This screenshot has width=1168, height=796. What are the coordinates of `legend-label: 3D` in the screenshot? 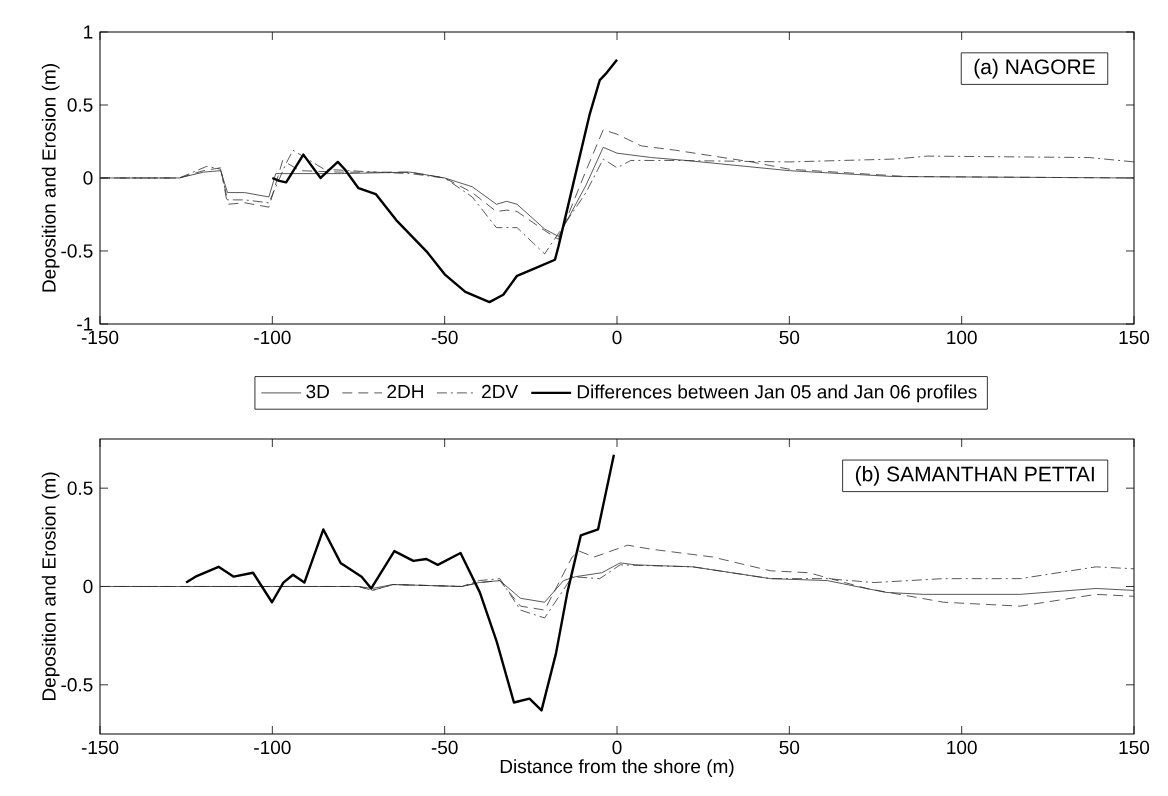 It's located at (317, 391).